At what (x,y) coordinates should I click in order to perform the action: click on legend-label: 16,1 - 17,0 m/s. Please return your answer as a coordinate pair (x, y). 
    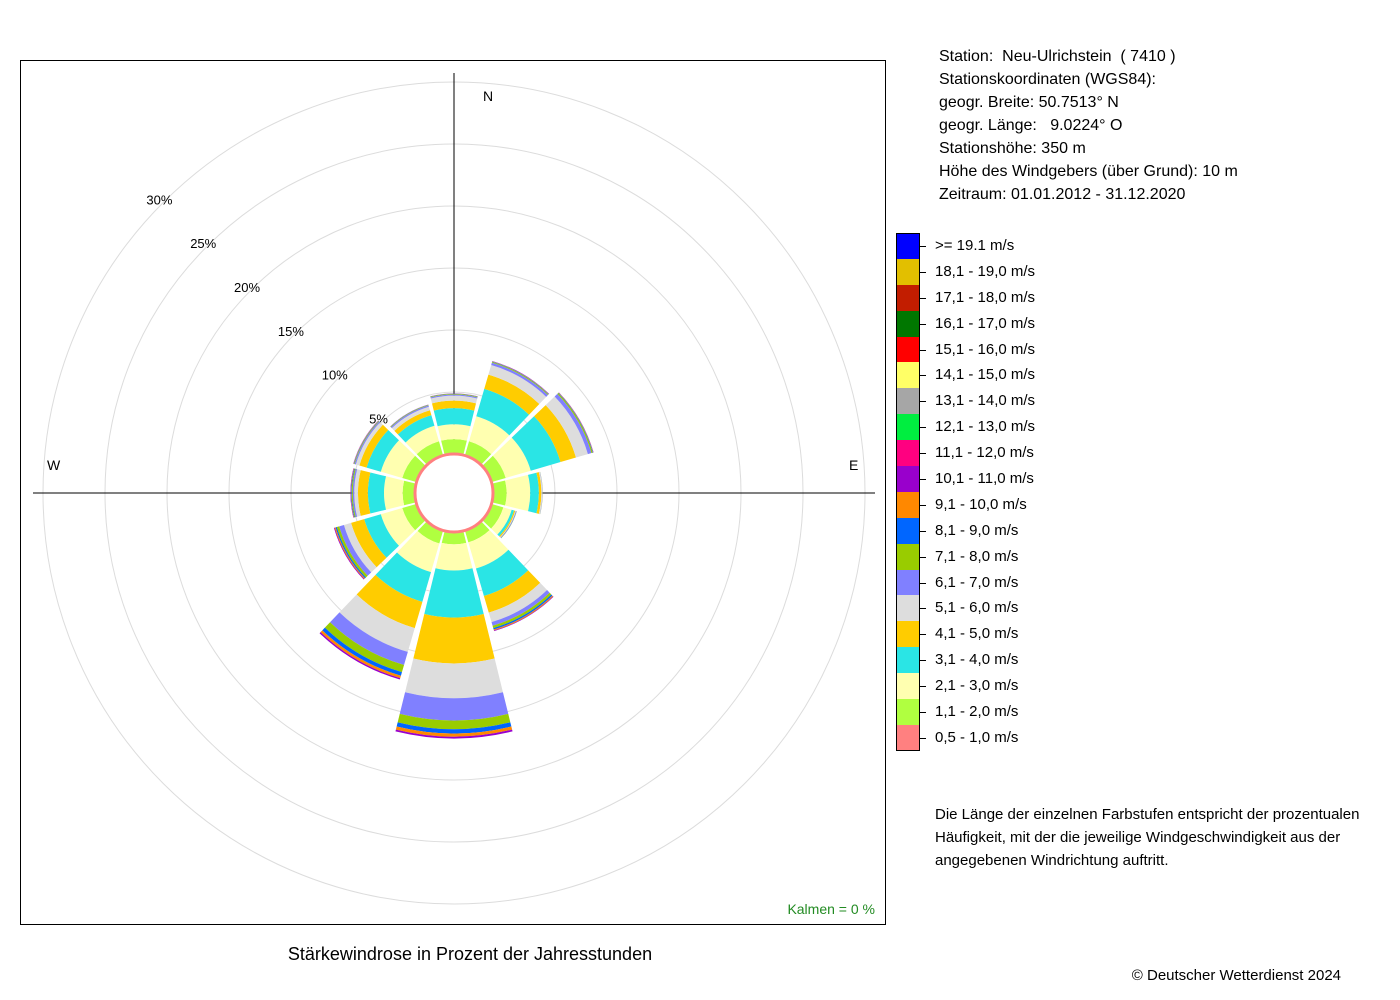
    Looking at the image, I should click on (985, 323).